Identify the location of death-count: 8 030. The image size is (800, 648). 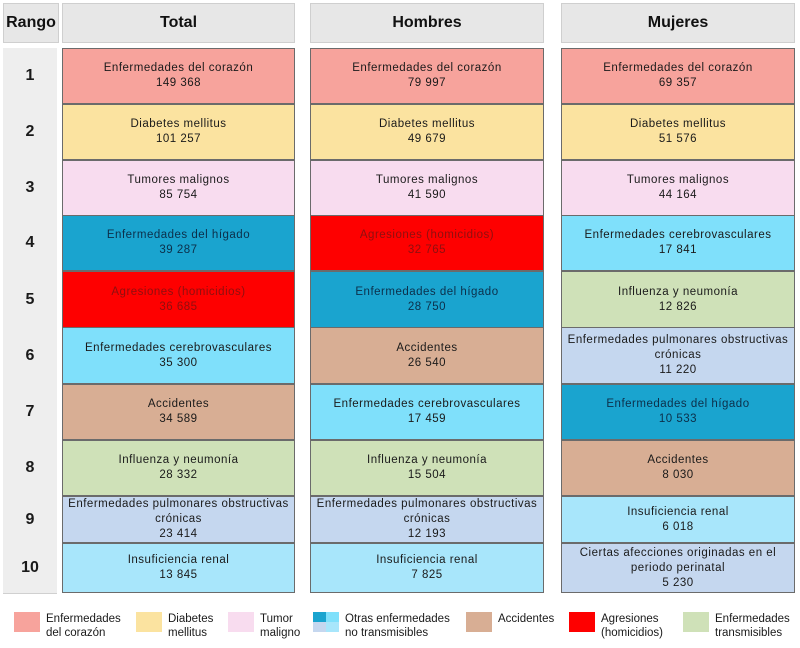
(678, 475).